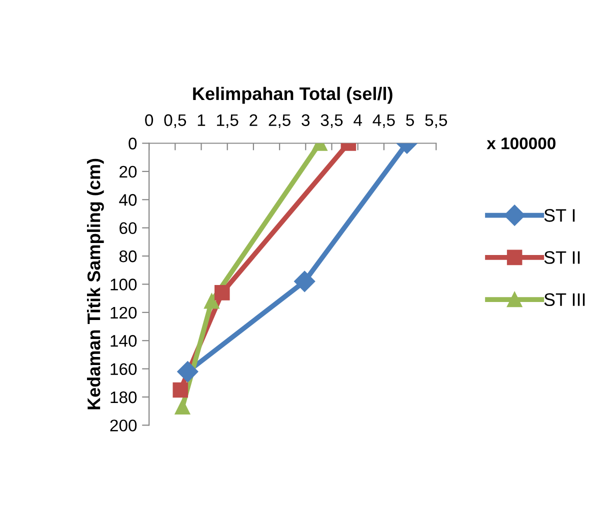 The width and height of the screenshot is (616, 508). Describe the element at coordinates (410, 120) in the screenshot. I see `x-tick-label: 5` at that location.